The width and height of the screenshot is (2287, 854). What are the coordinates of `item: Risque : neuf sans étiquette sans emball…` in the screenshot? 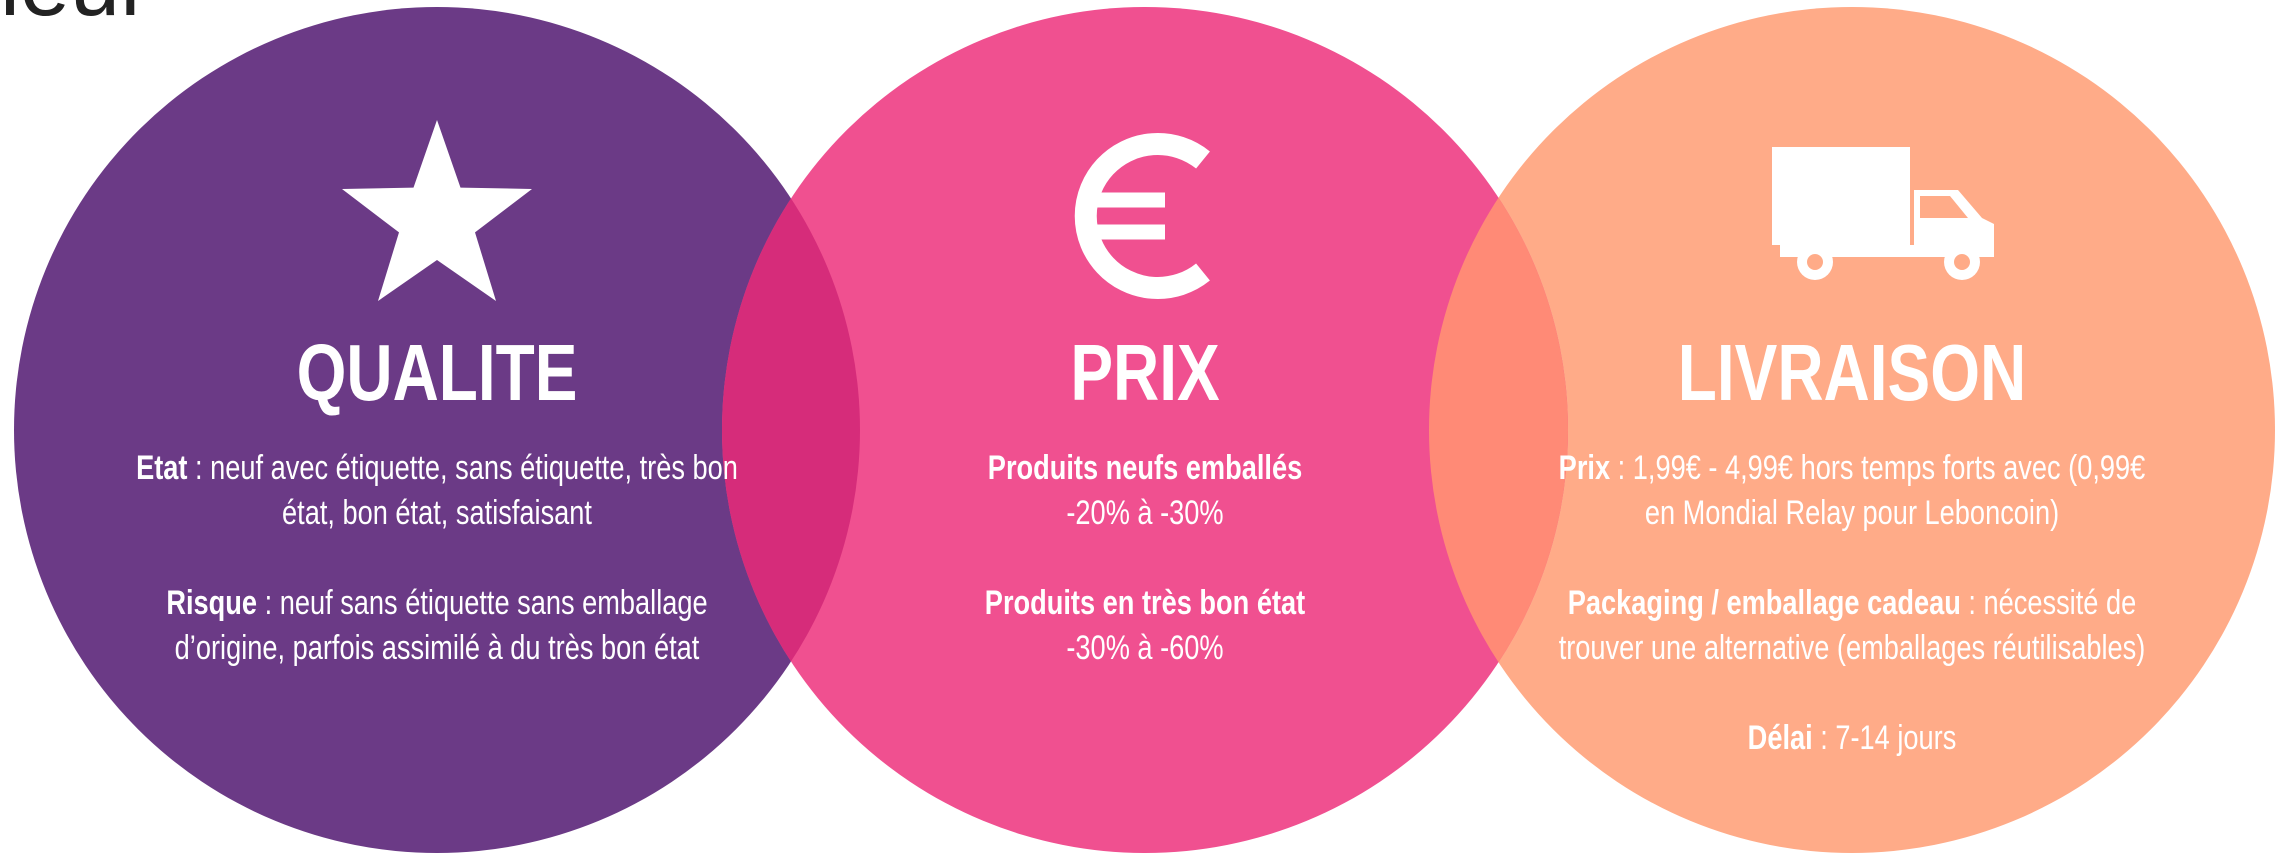 It's located at (437, 626).